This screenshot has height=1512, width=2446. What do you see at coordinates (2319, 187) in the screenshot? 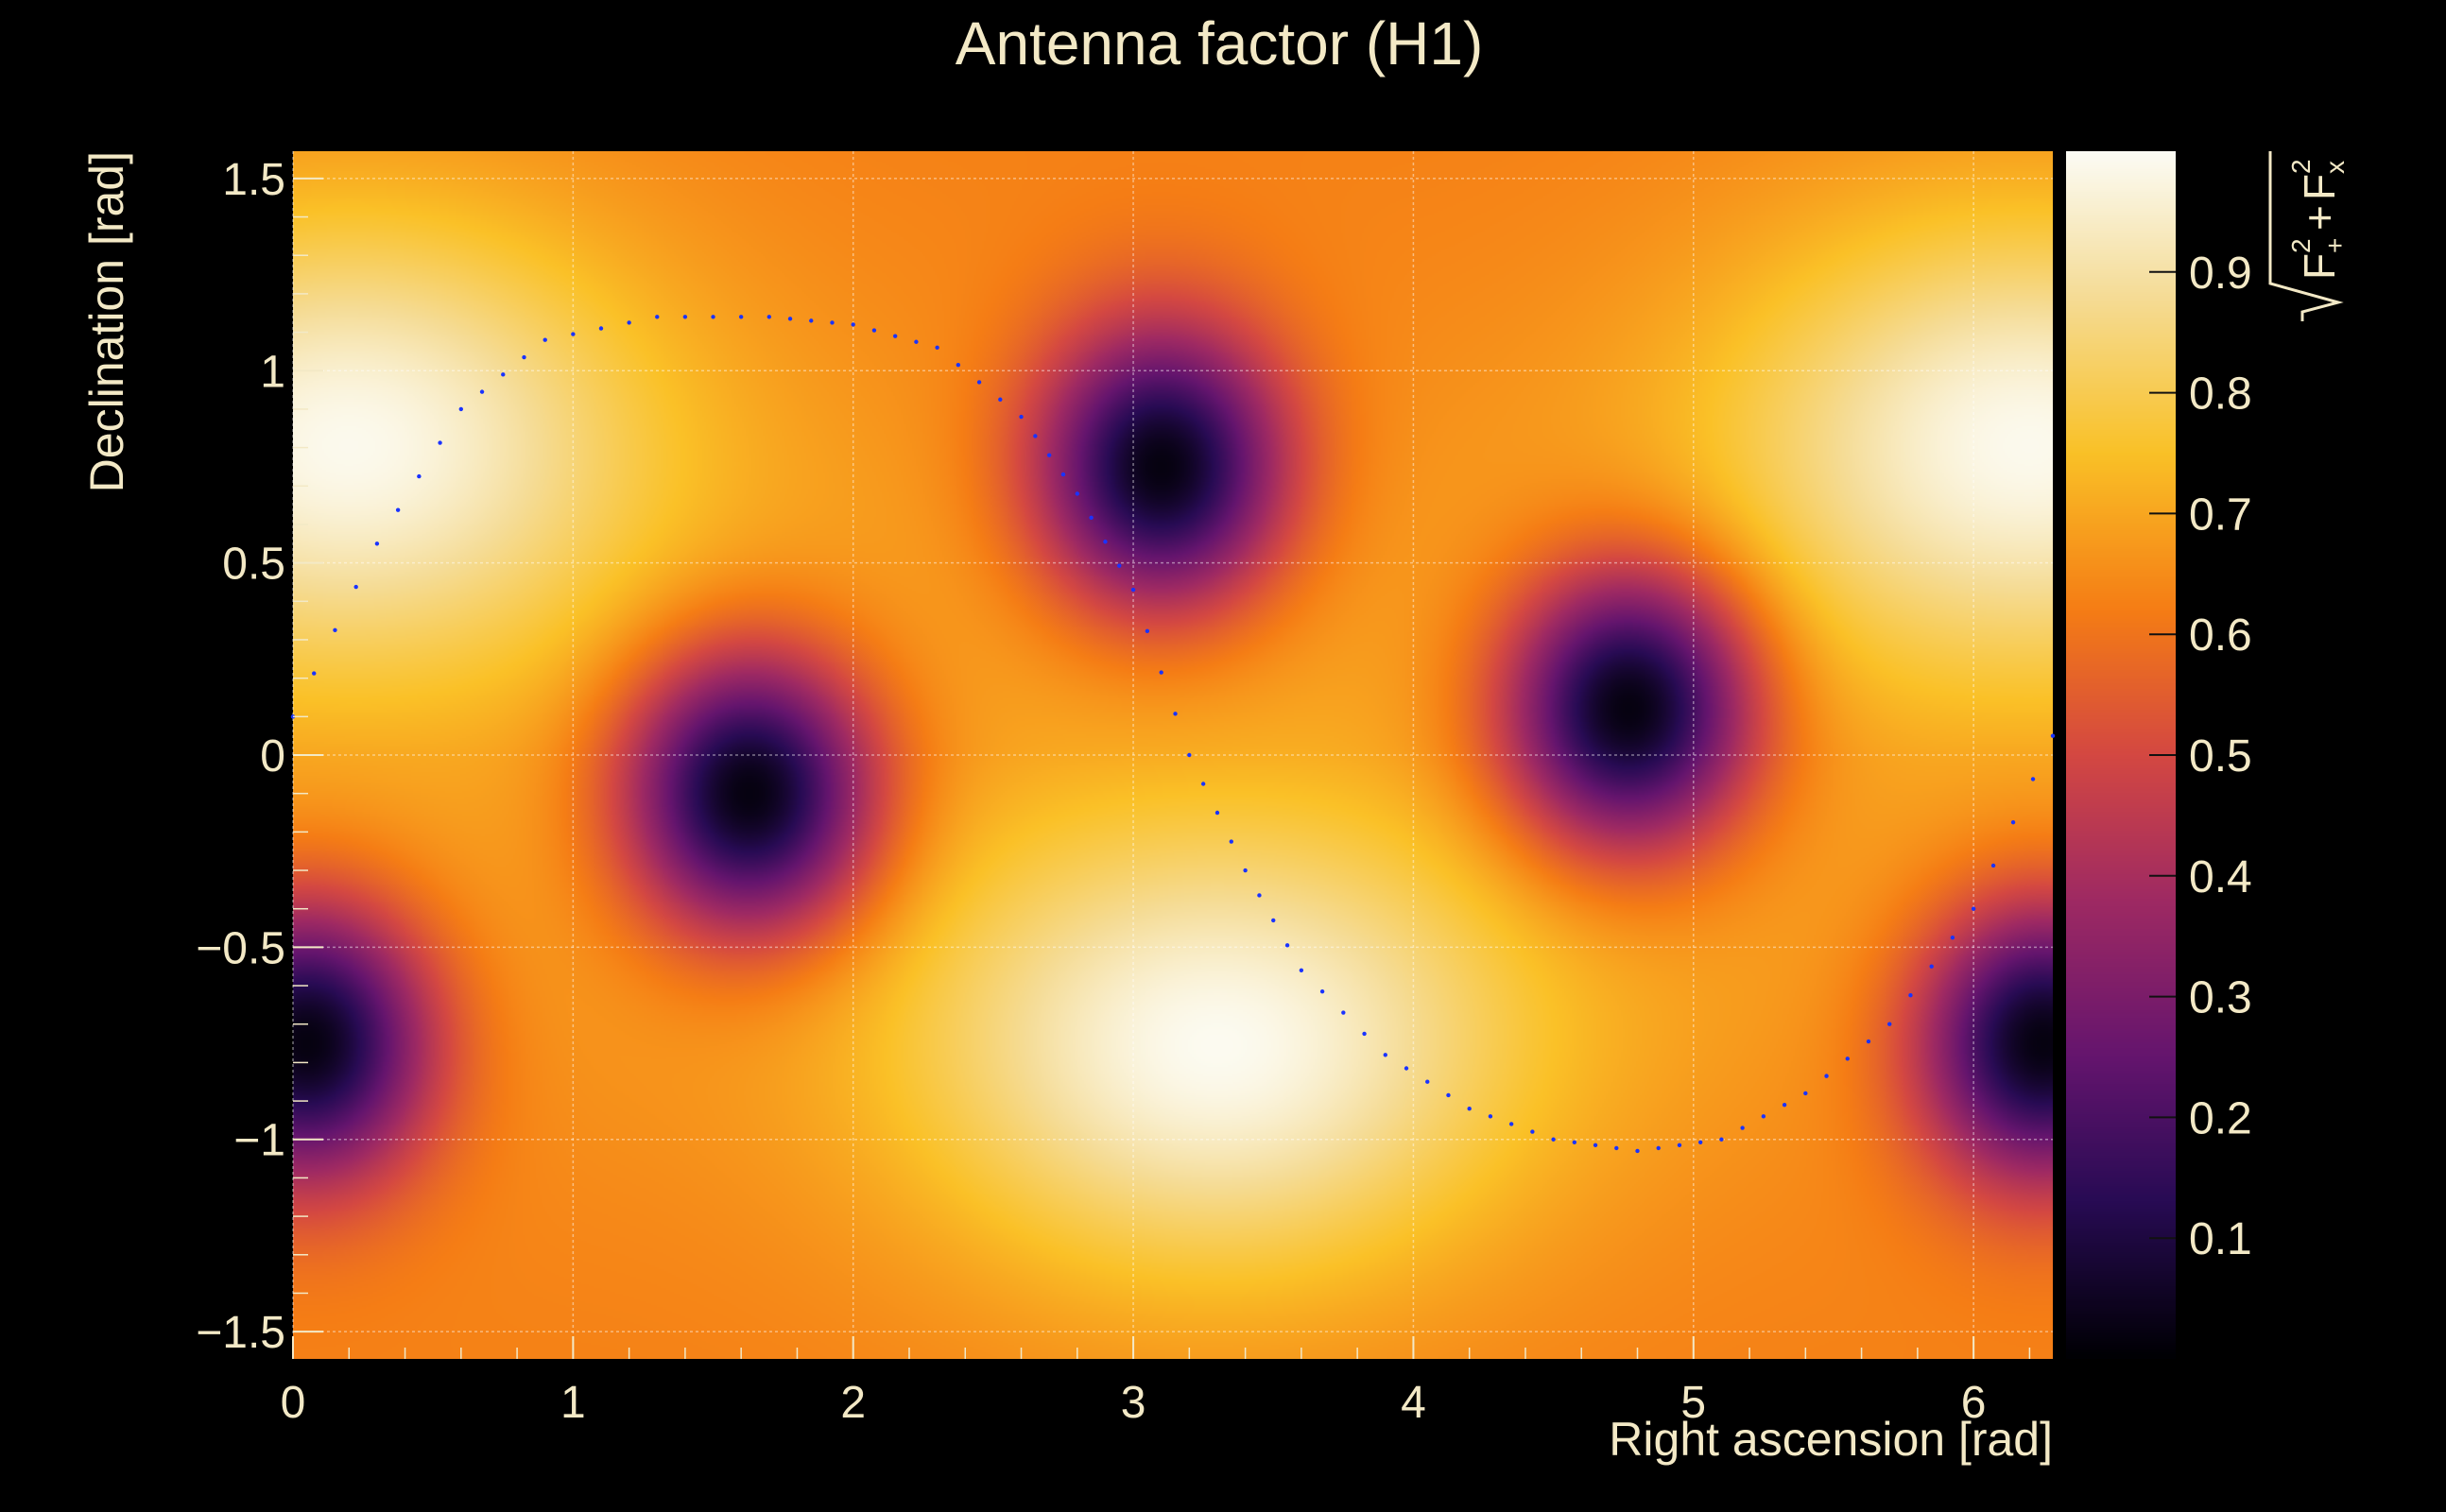
I see `svg-text: F` at bounding box center [2319, 187].